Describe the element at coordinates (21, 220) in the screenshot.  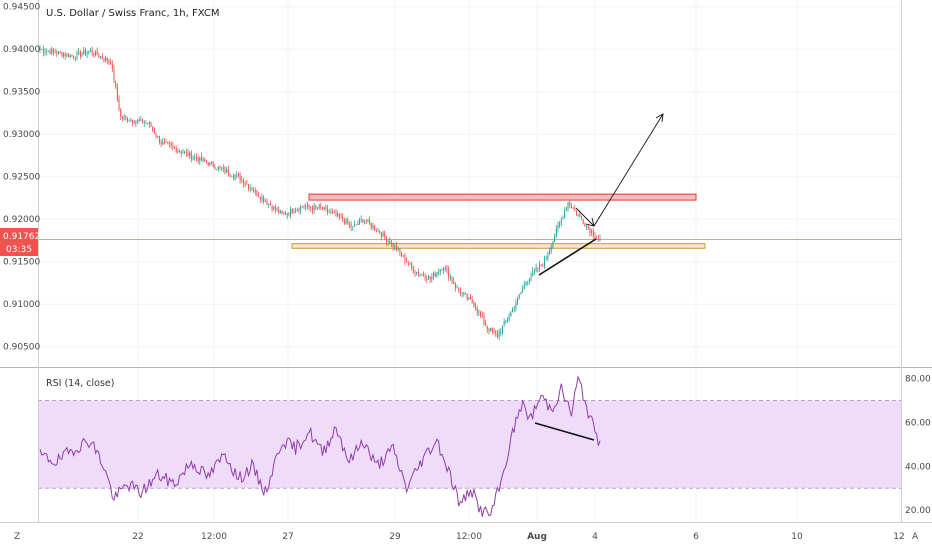
I see `price-tick-label: 0.92000` at that location.